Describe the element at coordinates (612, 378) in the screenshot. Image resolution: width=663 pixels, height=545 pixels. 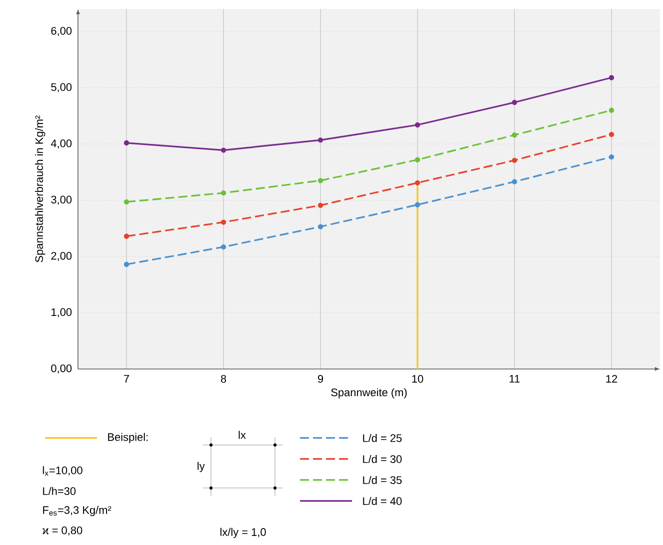
I see `x-tick-label: 12` at that location.